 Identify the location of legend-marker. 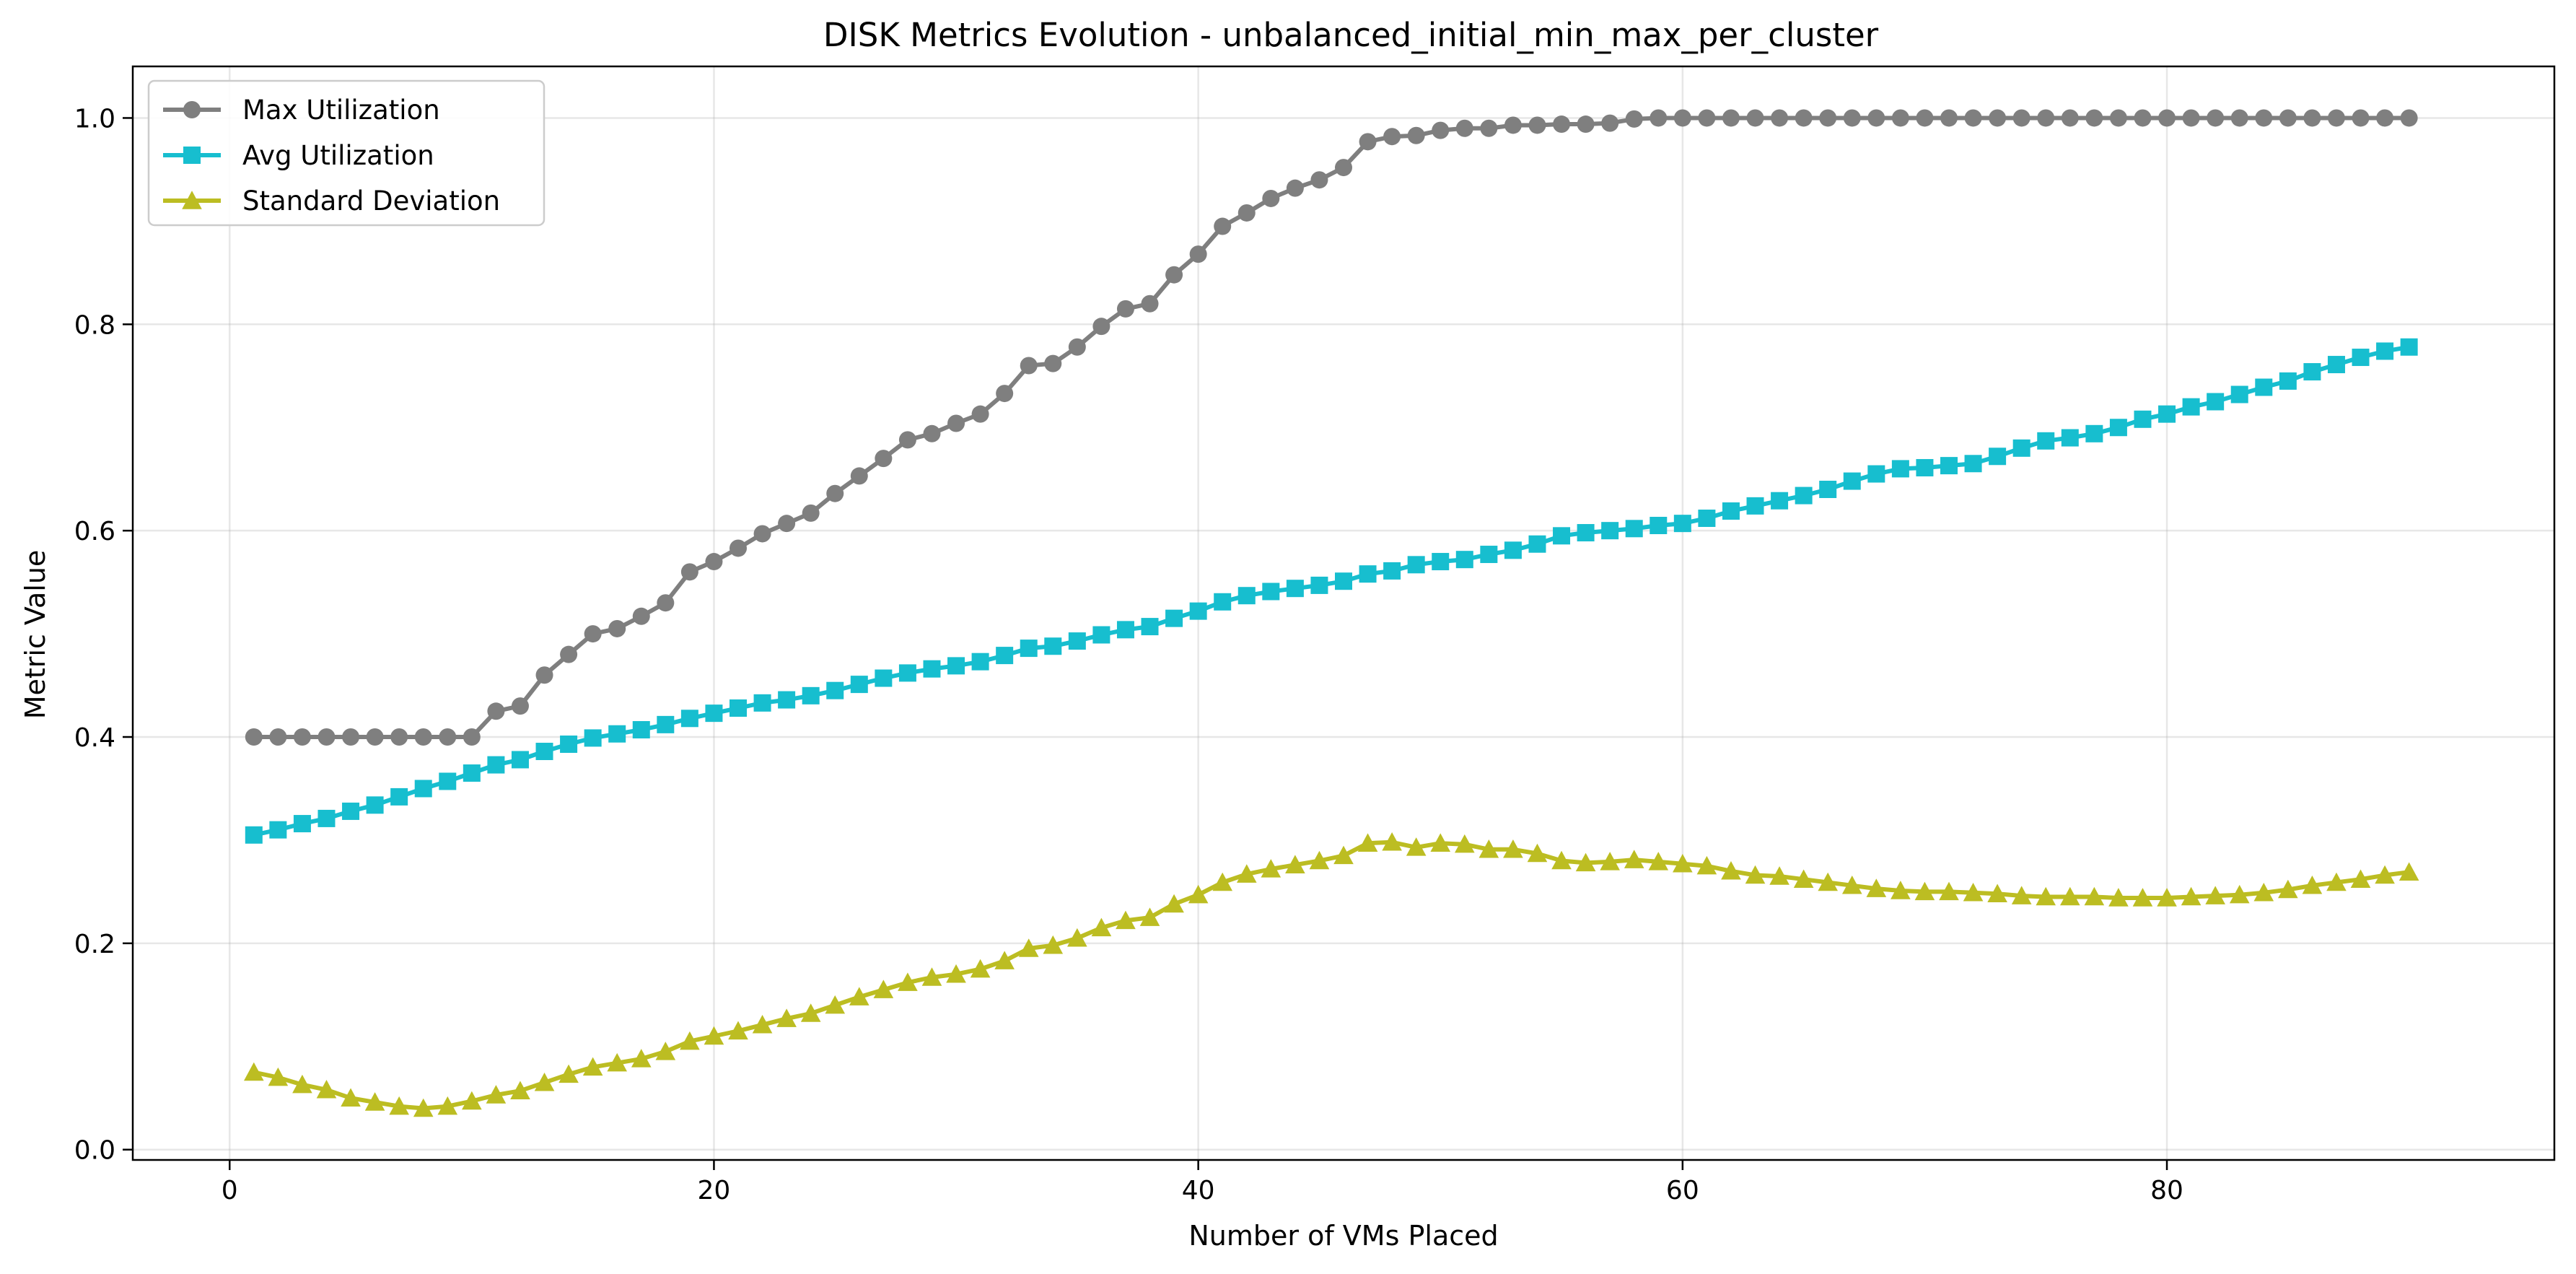
(192, 155).